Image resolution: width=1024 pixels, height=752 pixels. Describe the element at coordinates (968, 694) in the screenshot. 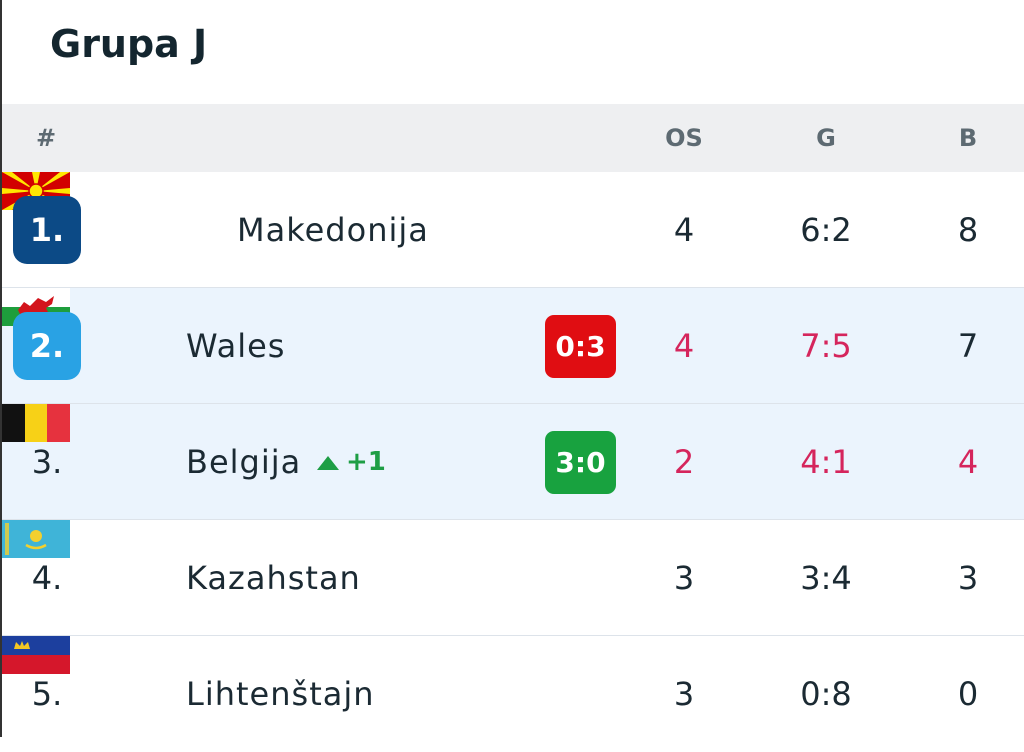

I see `points: 0` at that location.